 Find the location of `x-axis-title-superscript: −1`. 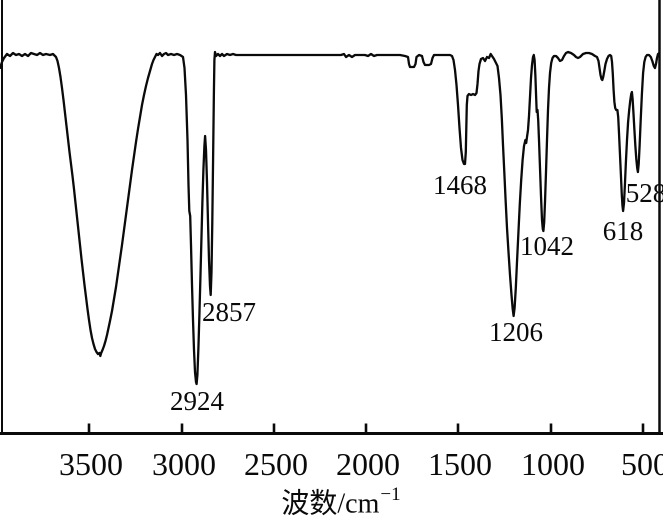

x-axis-title-superscript: −1 is located at coordinates (390, 494).